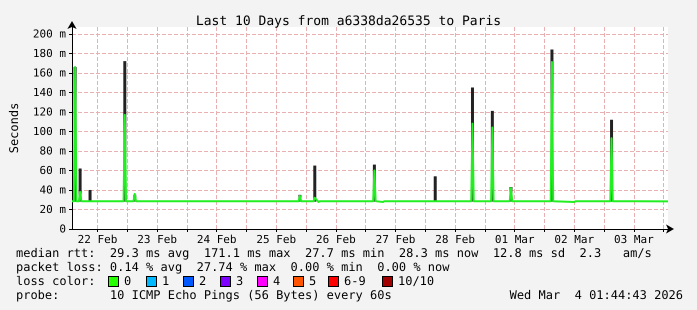 This screenshot has width=697, height=310. What do you see at coordinates (435, 189) in the screenshot?
I see `bar` at bounding box center [435, 189].